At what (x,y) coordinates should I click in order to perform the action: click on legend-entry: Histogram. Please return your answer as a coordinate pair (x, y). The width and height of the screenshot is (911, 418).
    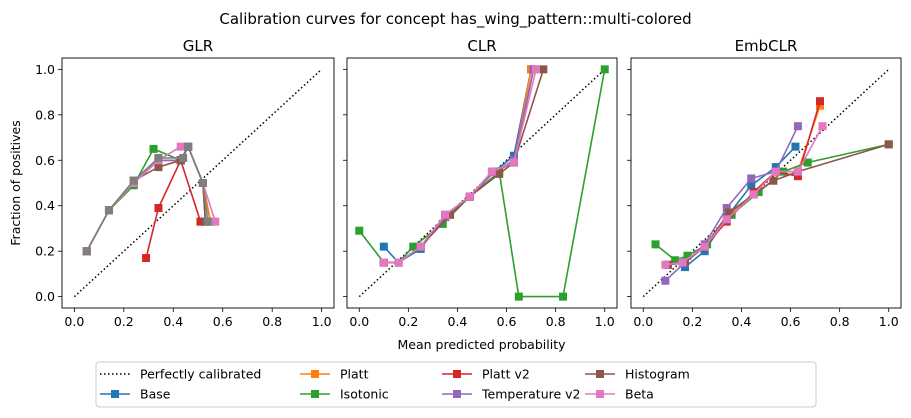
    Looking at the image, I should click on (637, 374).